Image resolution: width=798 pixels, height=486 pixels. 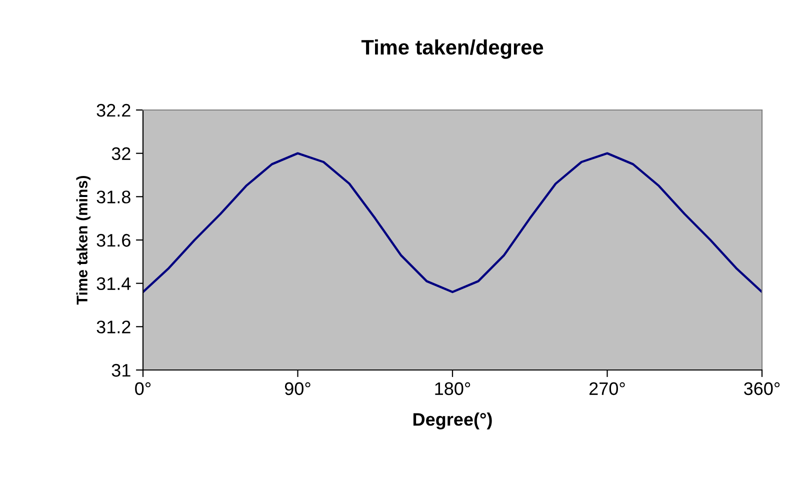 I want to click on x-tick-label: 360°, so click(x=762, y=389).